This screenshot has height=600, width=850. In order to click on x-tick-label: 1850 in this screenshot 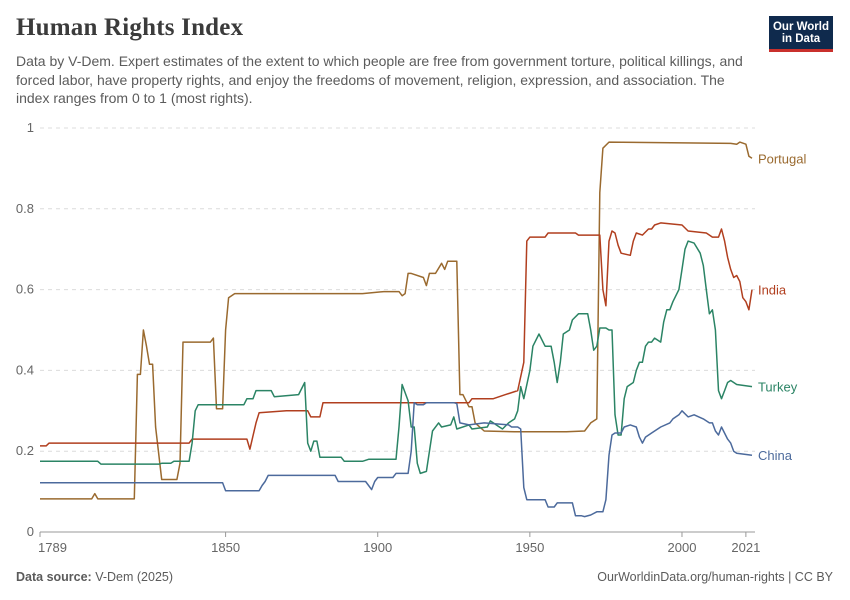, I will do `click(225, 547)`.